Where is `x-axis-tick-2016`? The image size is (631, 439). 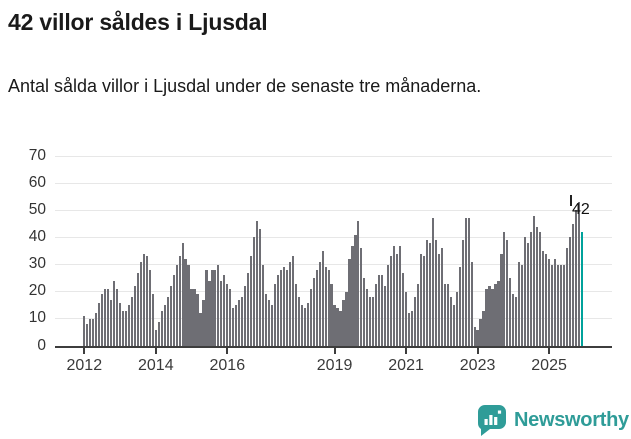 x-axis-tick-2016 is located at coordinates (227, 351).